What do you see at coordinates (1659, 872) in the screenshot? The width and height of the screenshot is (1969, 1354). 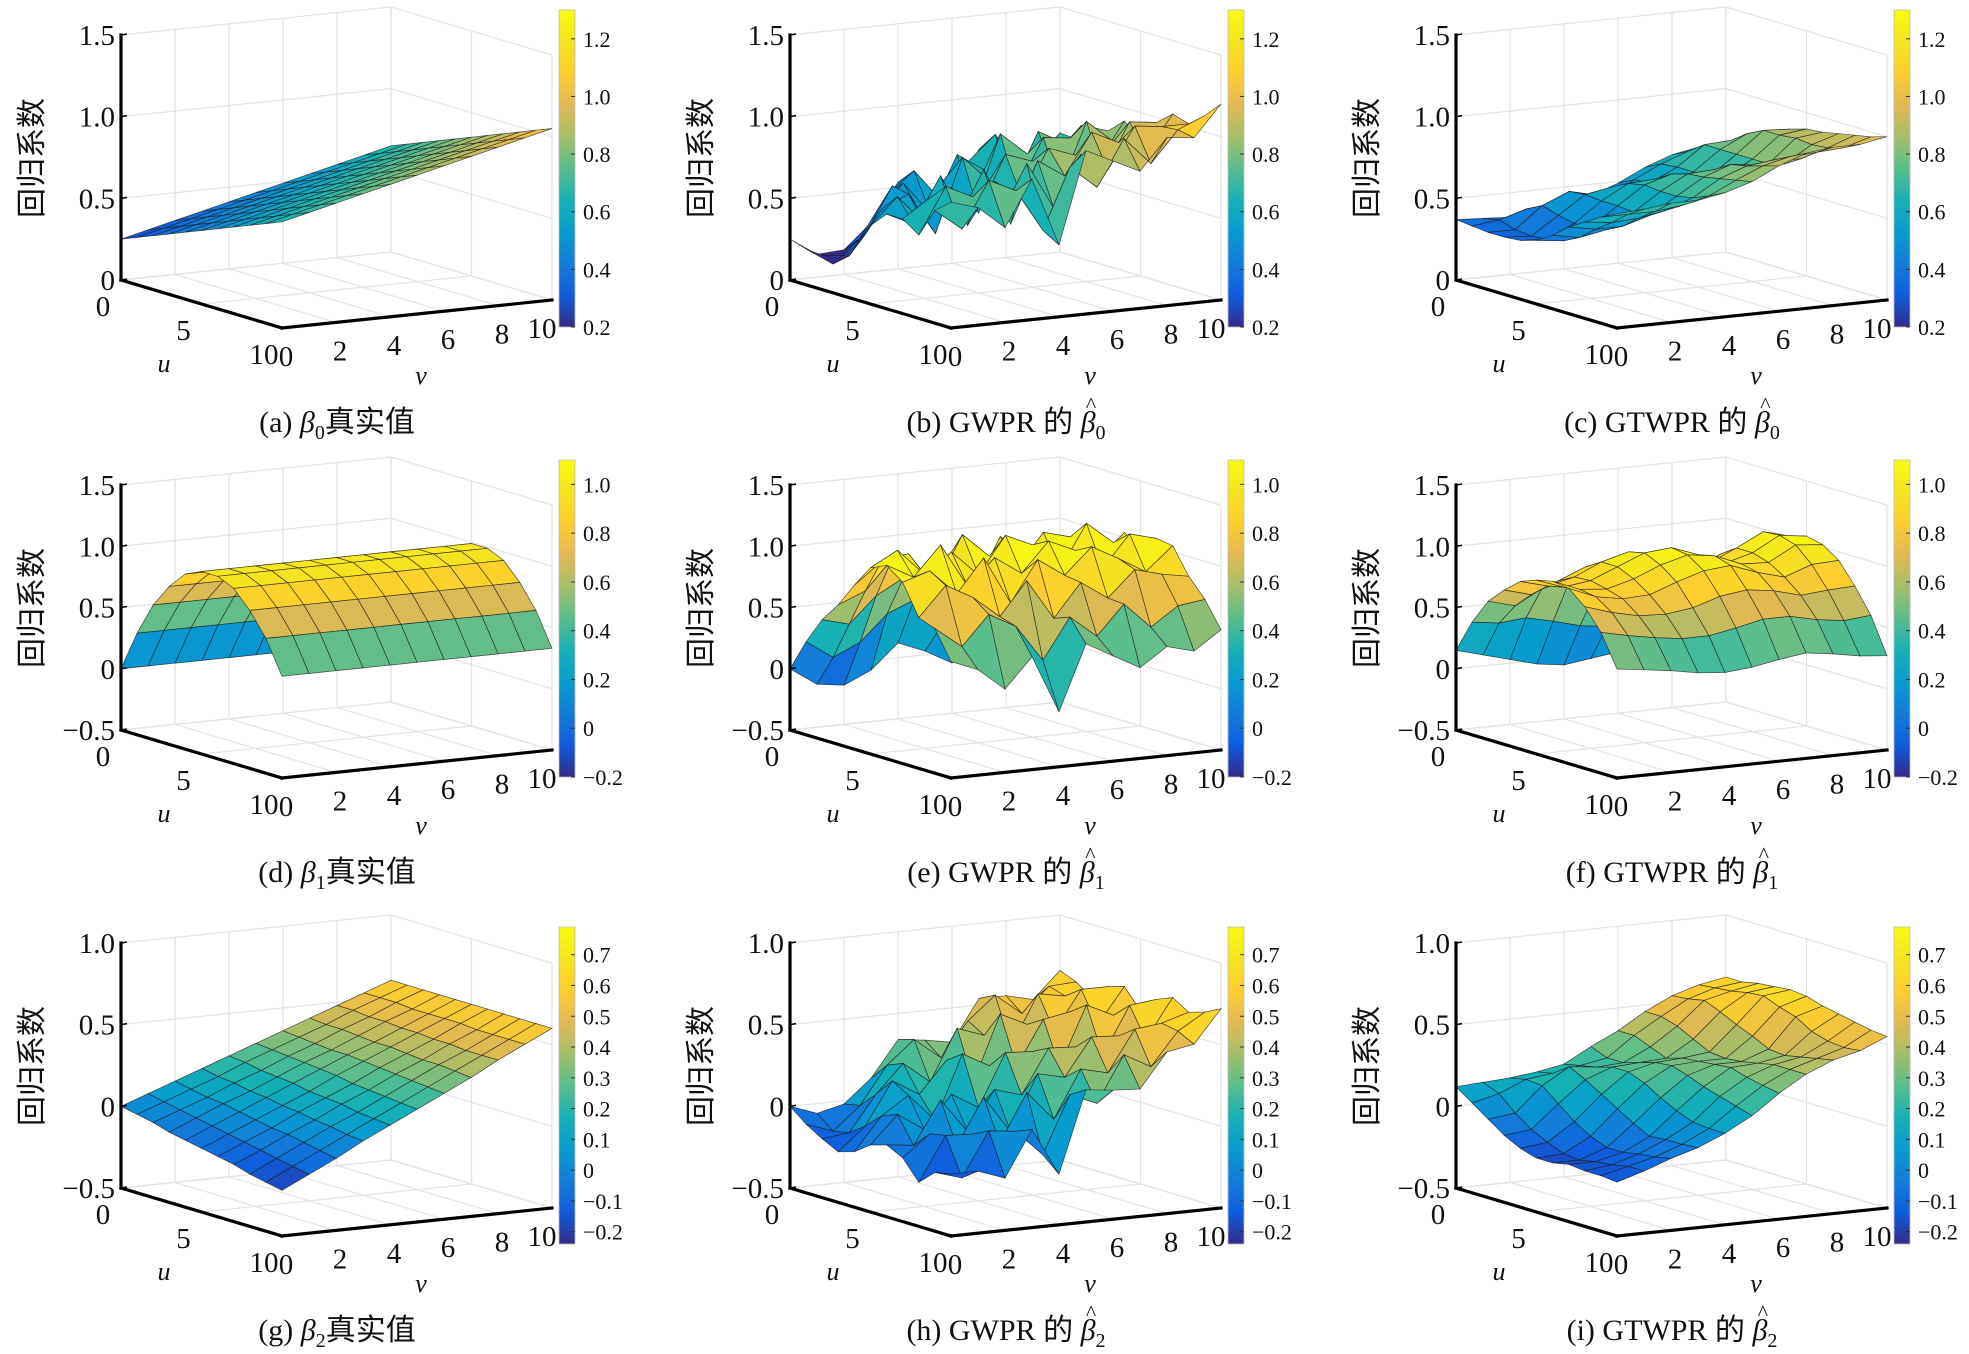 I see `caption-prefix: (f) GTWPR 的` at bounding box center [1659, 872].